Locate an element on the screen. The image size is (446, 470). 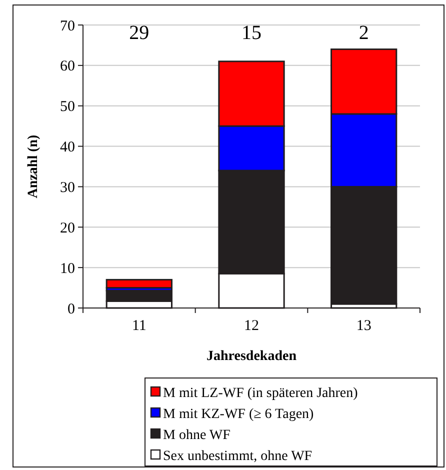
annotation: 29 is located at coordinates (139, 33).